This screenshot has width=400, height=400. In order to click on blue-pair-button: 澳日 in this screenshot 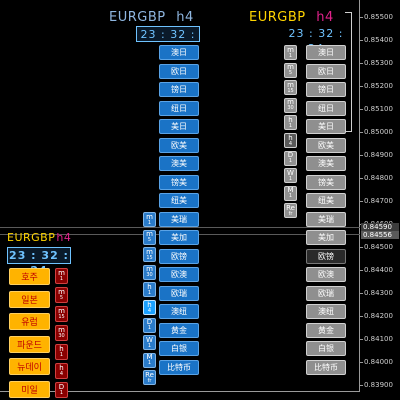, I will do `click(179, 52)`.